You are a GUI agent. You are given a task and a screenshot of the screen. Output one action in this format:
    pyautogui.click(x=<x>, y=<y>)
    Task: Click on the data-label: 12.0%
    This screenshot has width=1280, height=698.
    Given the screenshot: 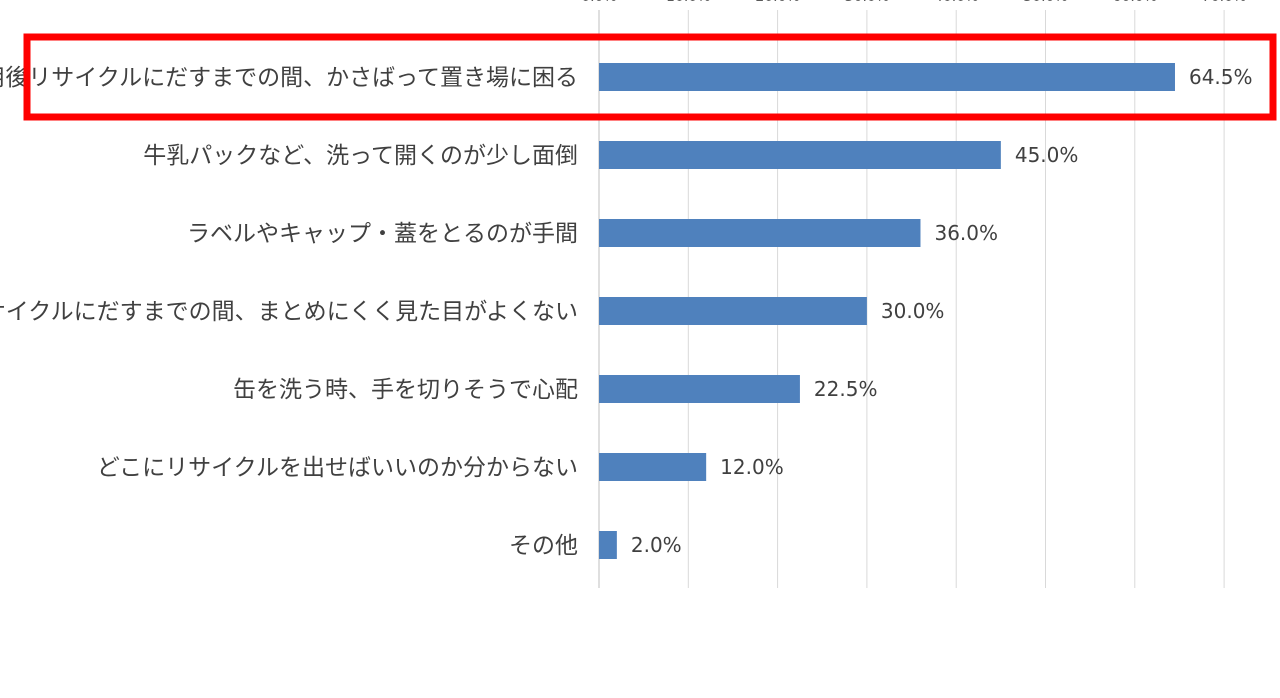 What is the action you would take?
    pyautogui.click(x=752, y=467)
    